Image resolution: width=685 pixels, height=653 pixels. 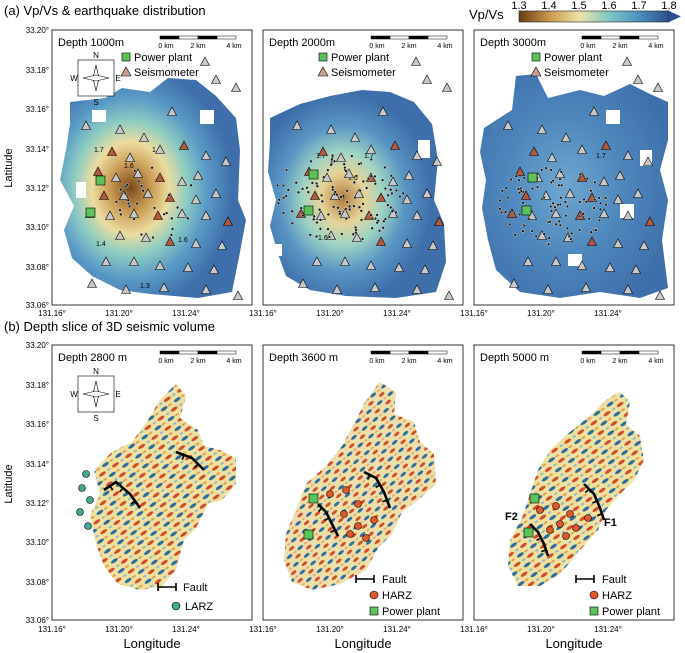 What do you see at coordinates (95, 395) in the screenshot?
I see `compass-rose-icon: N E S W` at bounding box center [95, 395].